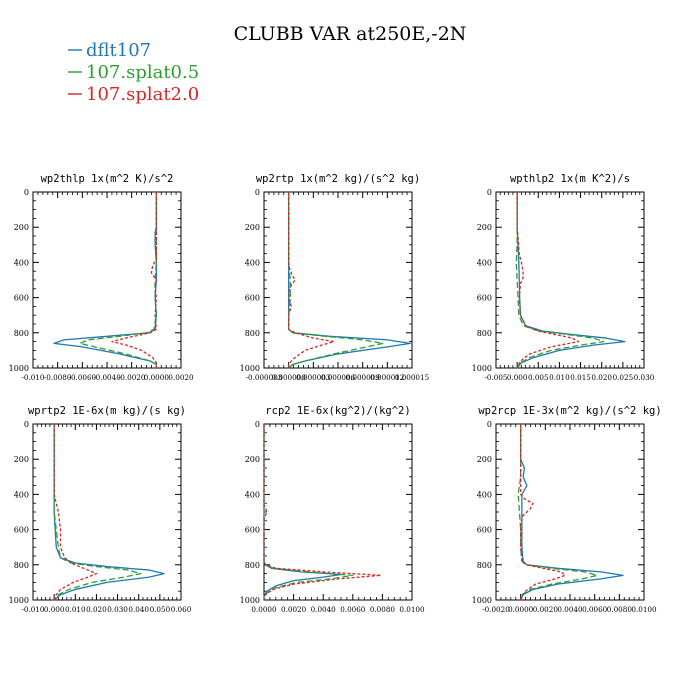 The width and height of the screenshot is (700, 700). Describe the element at coordinates (252, 565) in the screenshot. I see `ytick-label-4-4: 800` at that location.